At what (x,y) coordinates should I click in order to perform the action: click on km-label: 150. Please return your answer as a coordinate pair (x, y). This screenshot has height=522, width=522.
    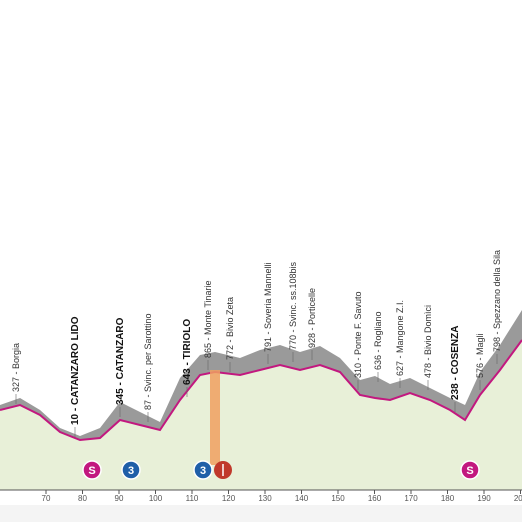
    Looking at the image, I should click on (338, 498).